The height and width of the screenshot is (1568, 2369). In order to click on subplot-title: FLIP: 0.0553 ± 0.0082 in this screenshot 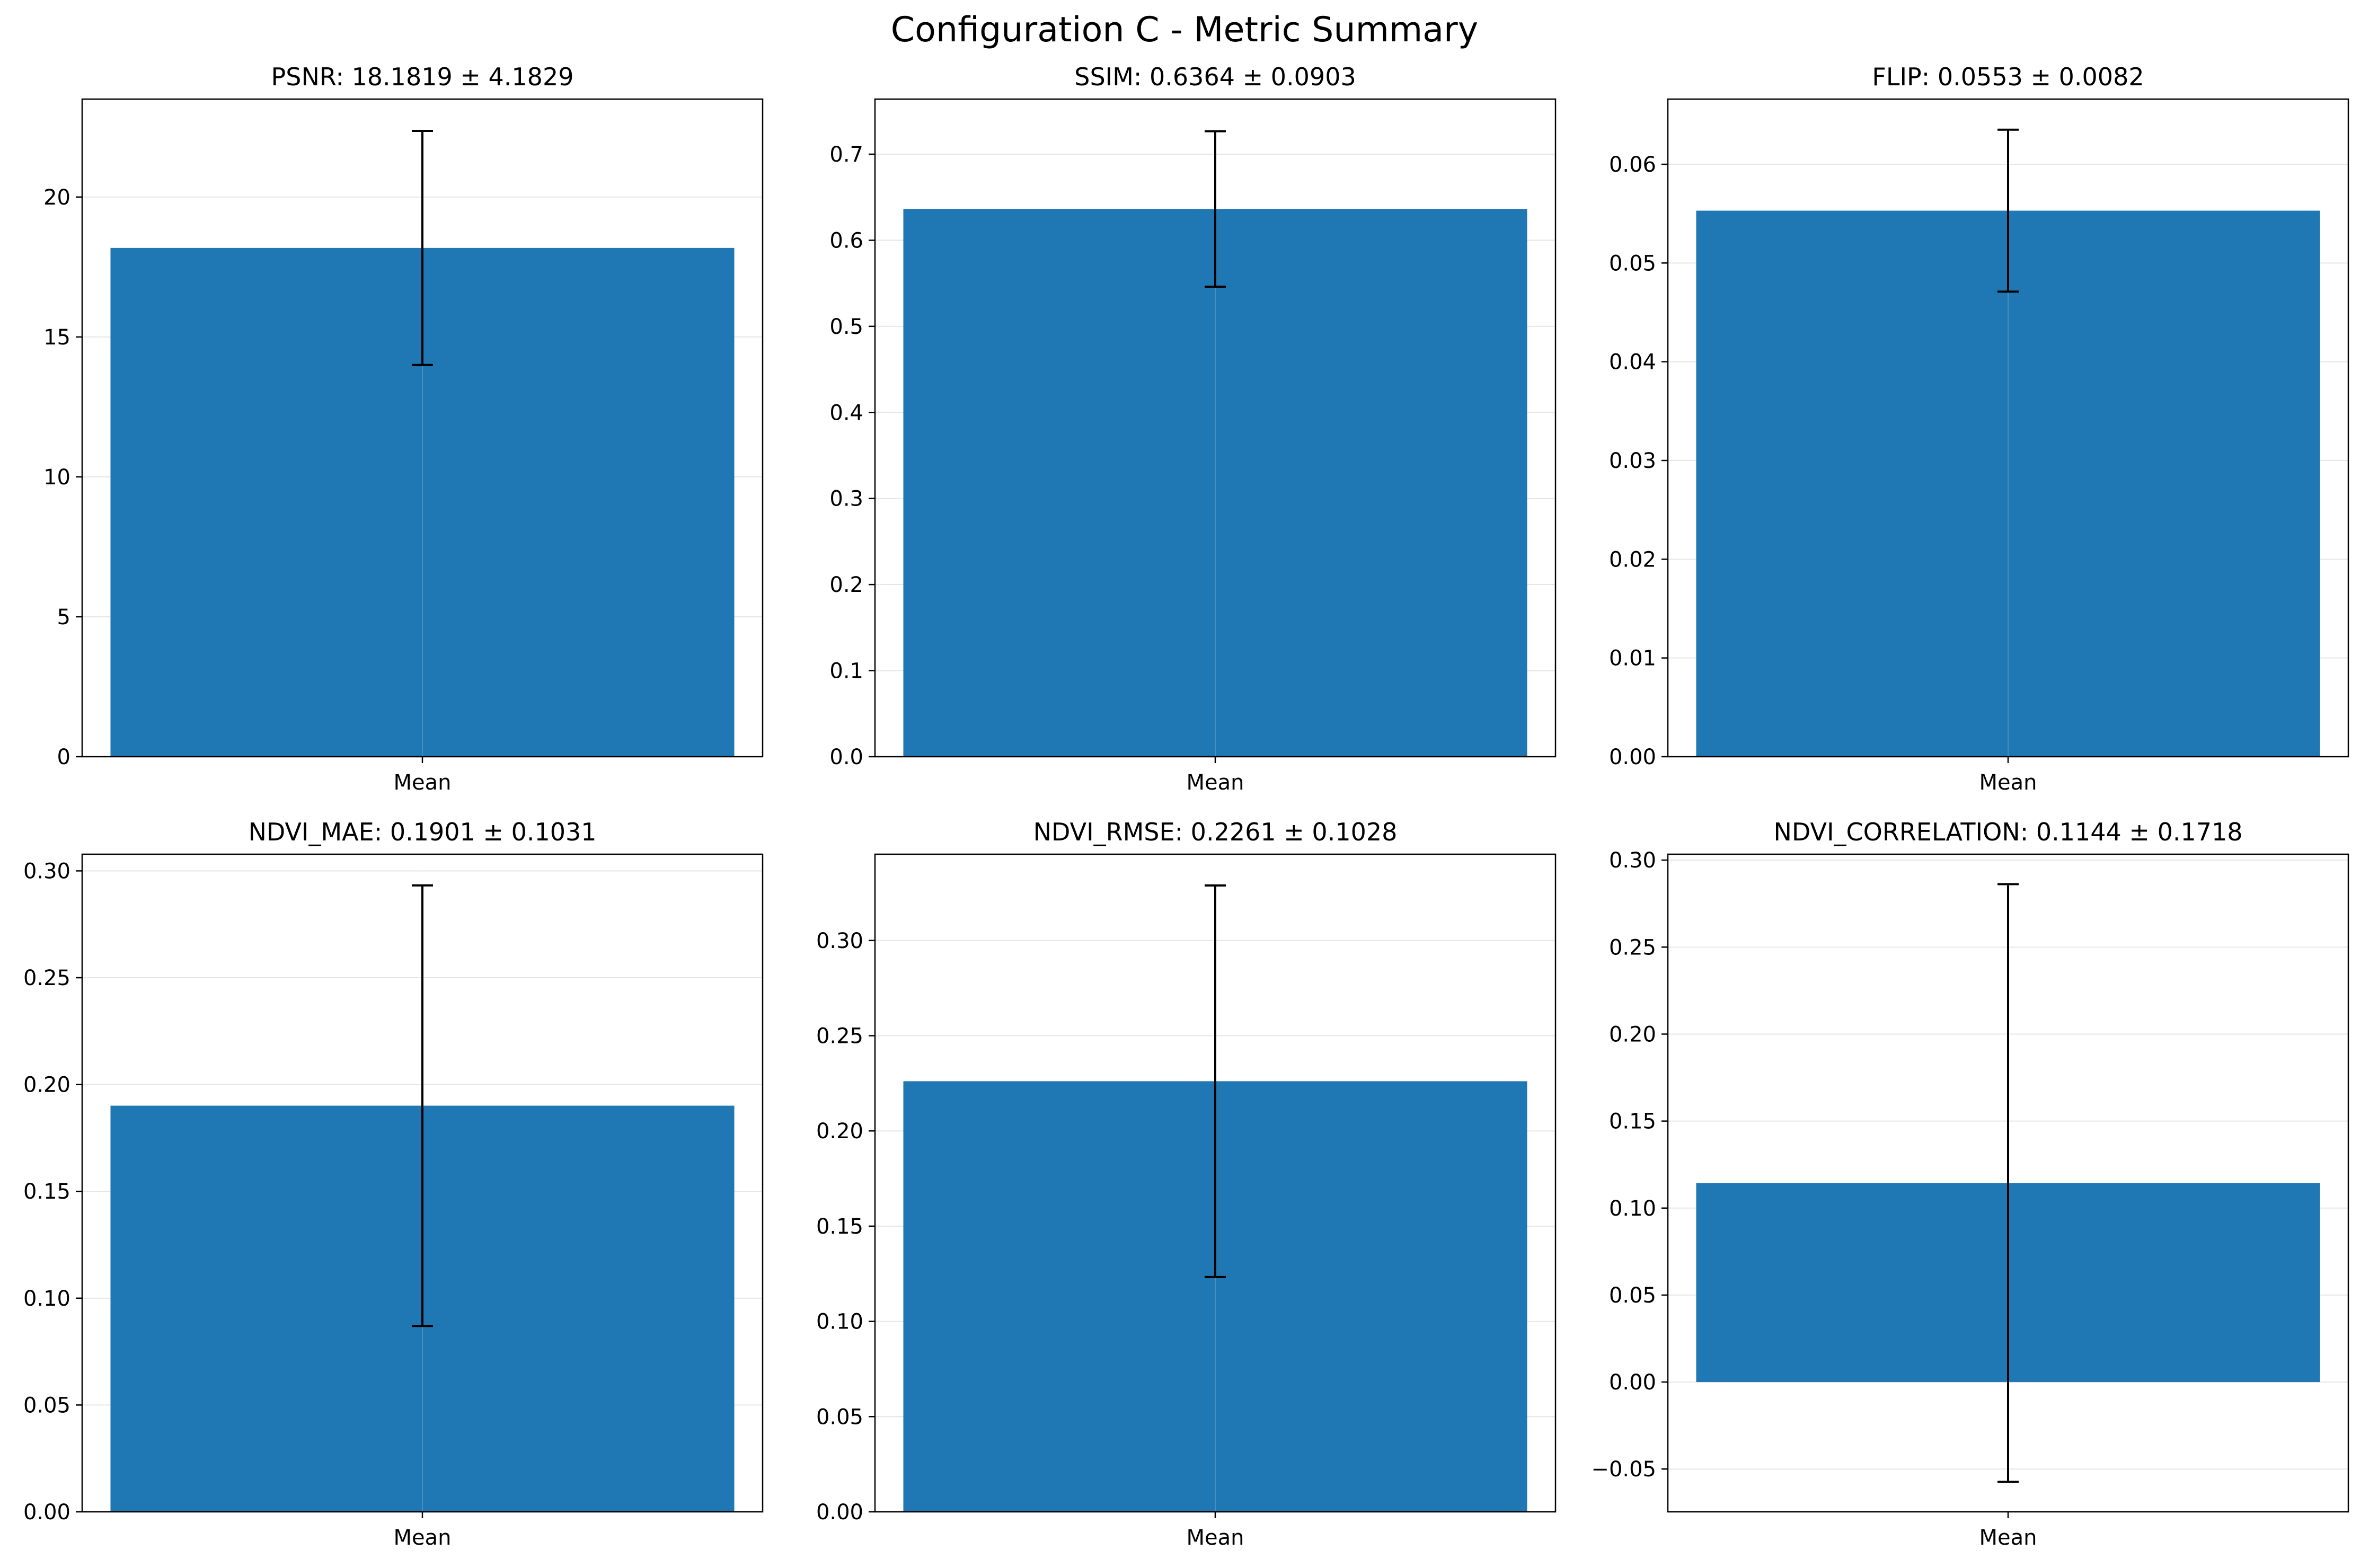, I will do `click(2008, 77)`.